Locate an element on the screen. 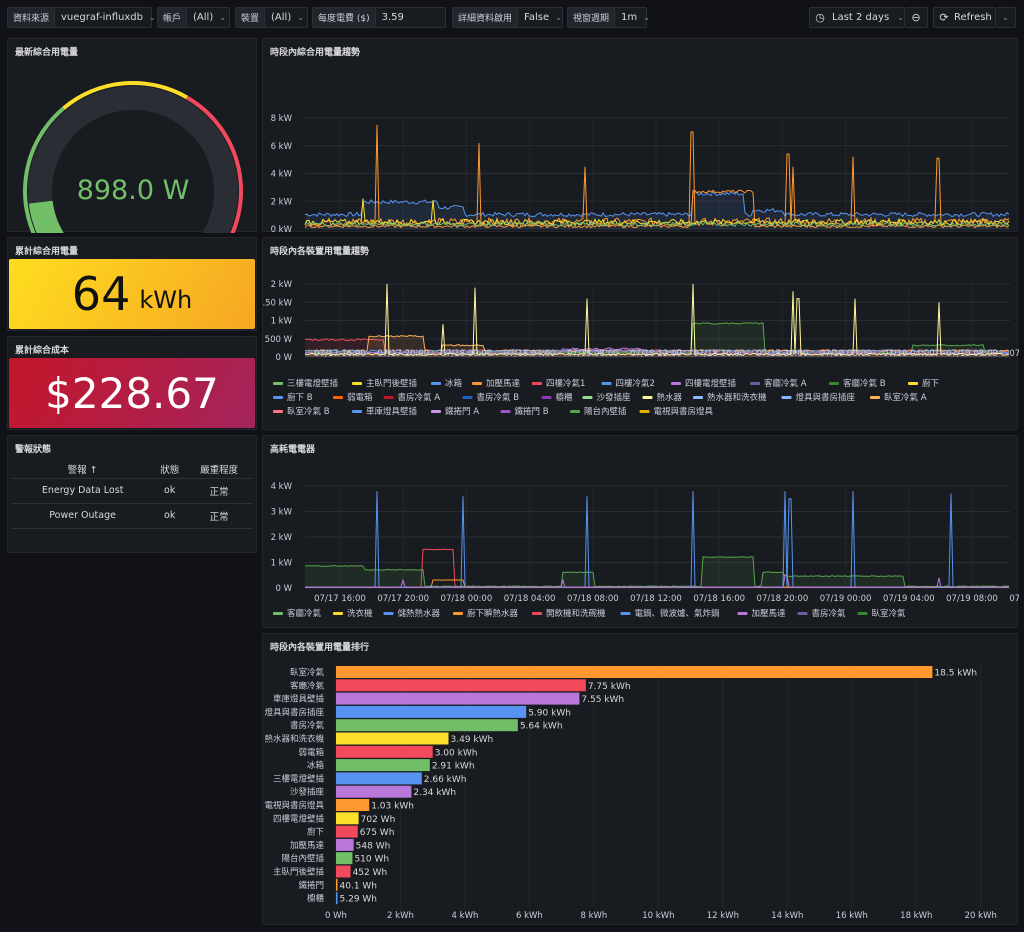 The image size is (1024, 932). detail-variable: 詳細資料啟用 False ⌄ is located at coordinates (507, 17).